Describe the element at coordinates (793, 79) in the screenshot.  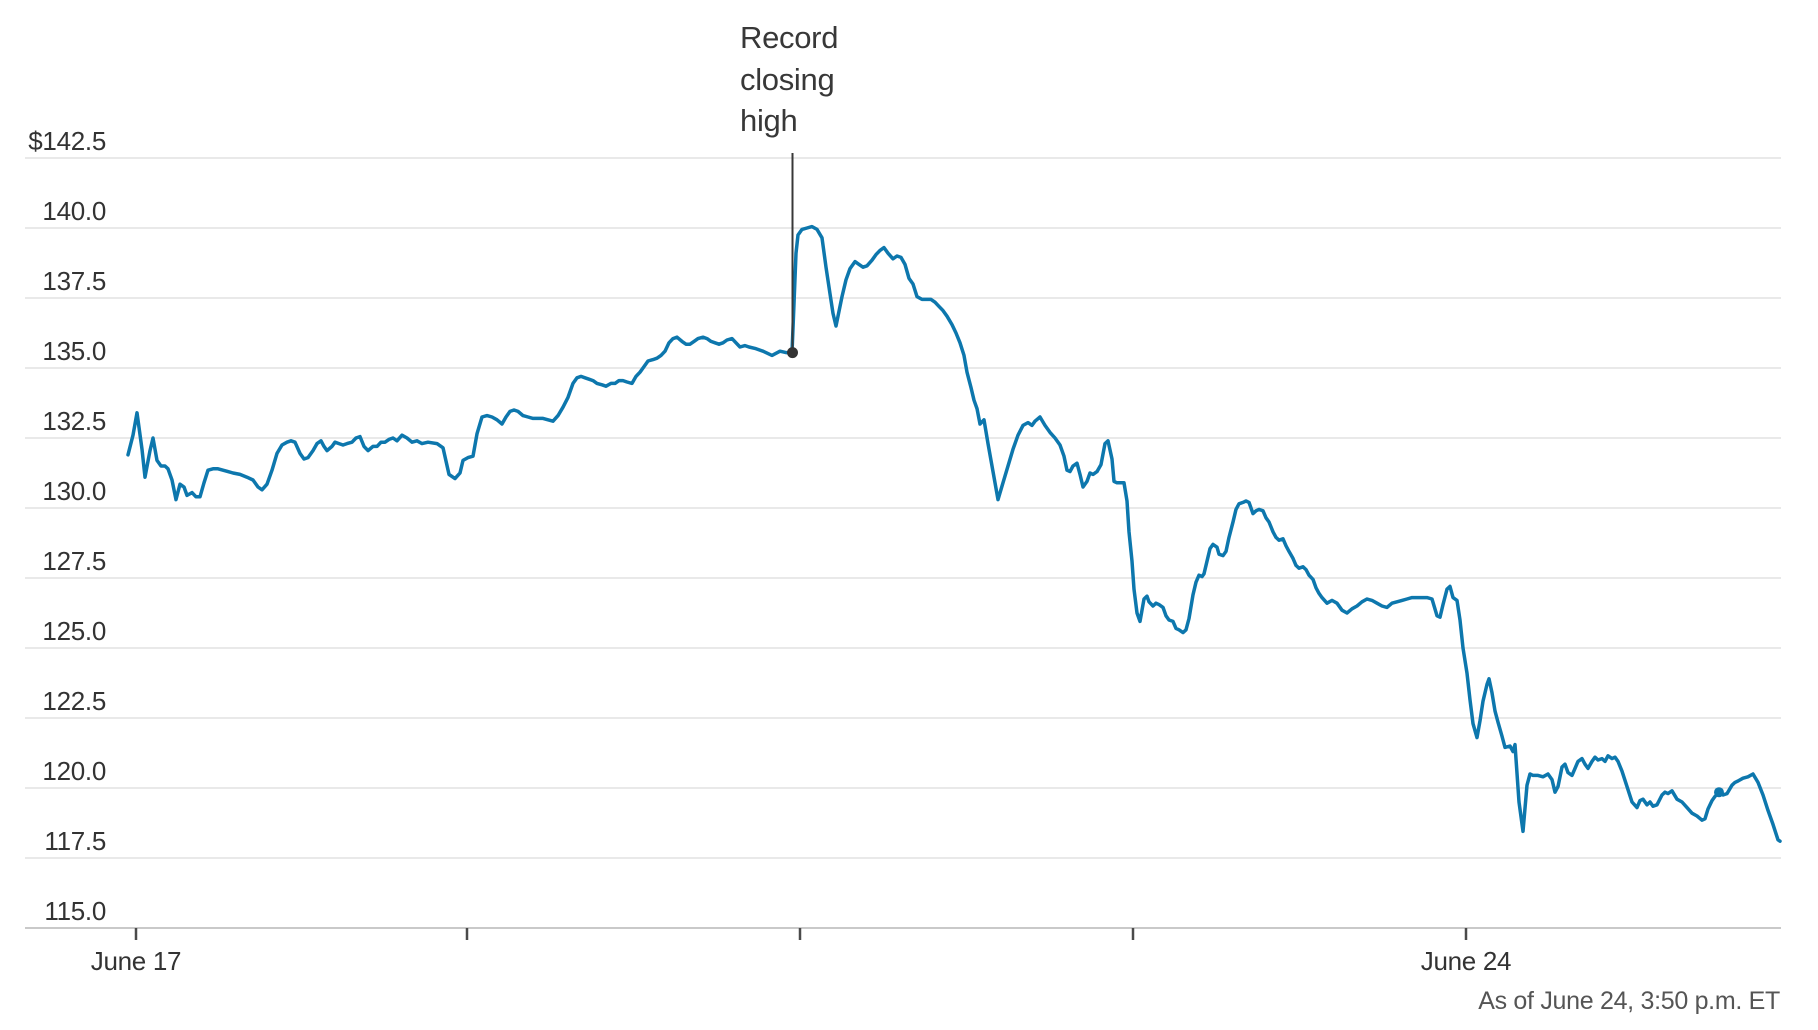
I see `record-closing-high-annotation: Record closing high` at that location.